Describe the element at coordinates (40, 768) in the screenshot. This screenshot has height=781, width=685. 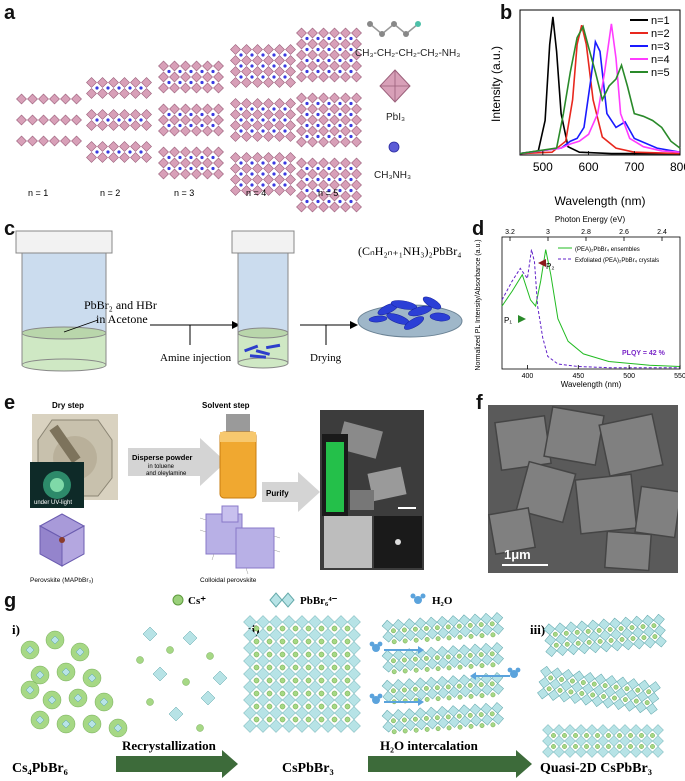
I see `g-label-cs4: Cs₄PbBr₆` at that location.